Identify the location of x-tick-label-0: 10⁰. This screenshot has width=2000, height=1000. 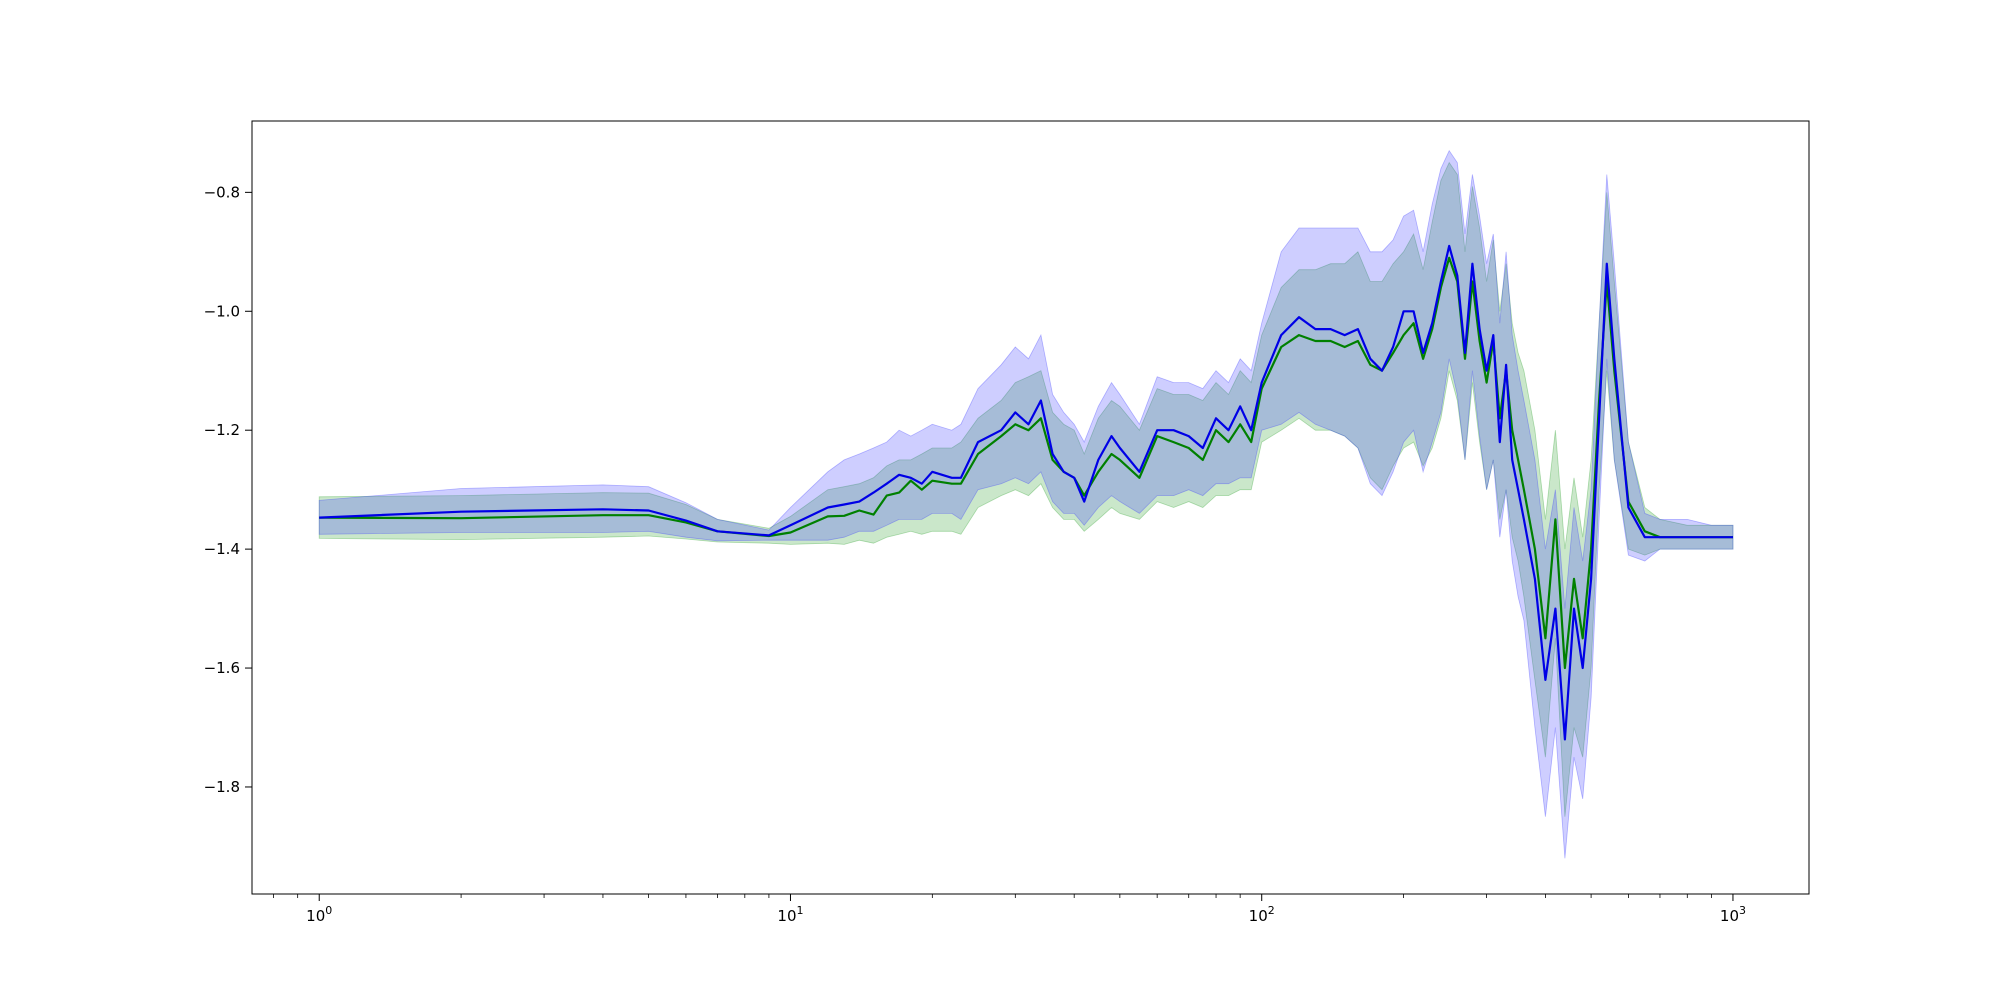
(319, 914).